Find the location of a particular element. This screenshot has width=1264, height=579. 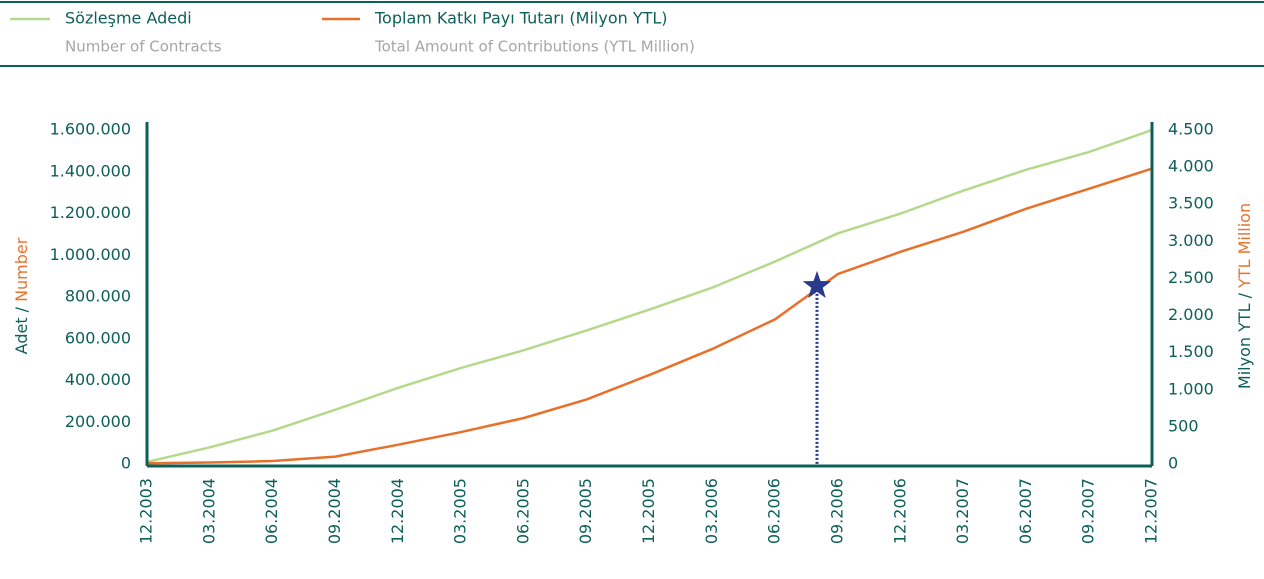

y2-tick-label: 0 is located at coordinates (1173, 463).